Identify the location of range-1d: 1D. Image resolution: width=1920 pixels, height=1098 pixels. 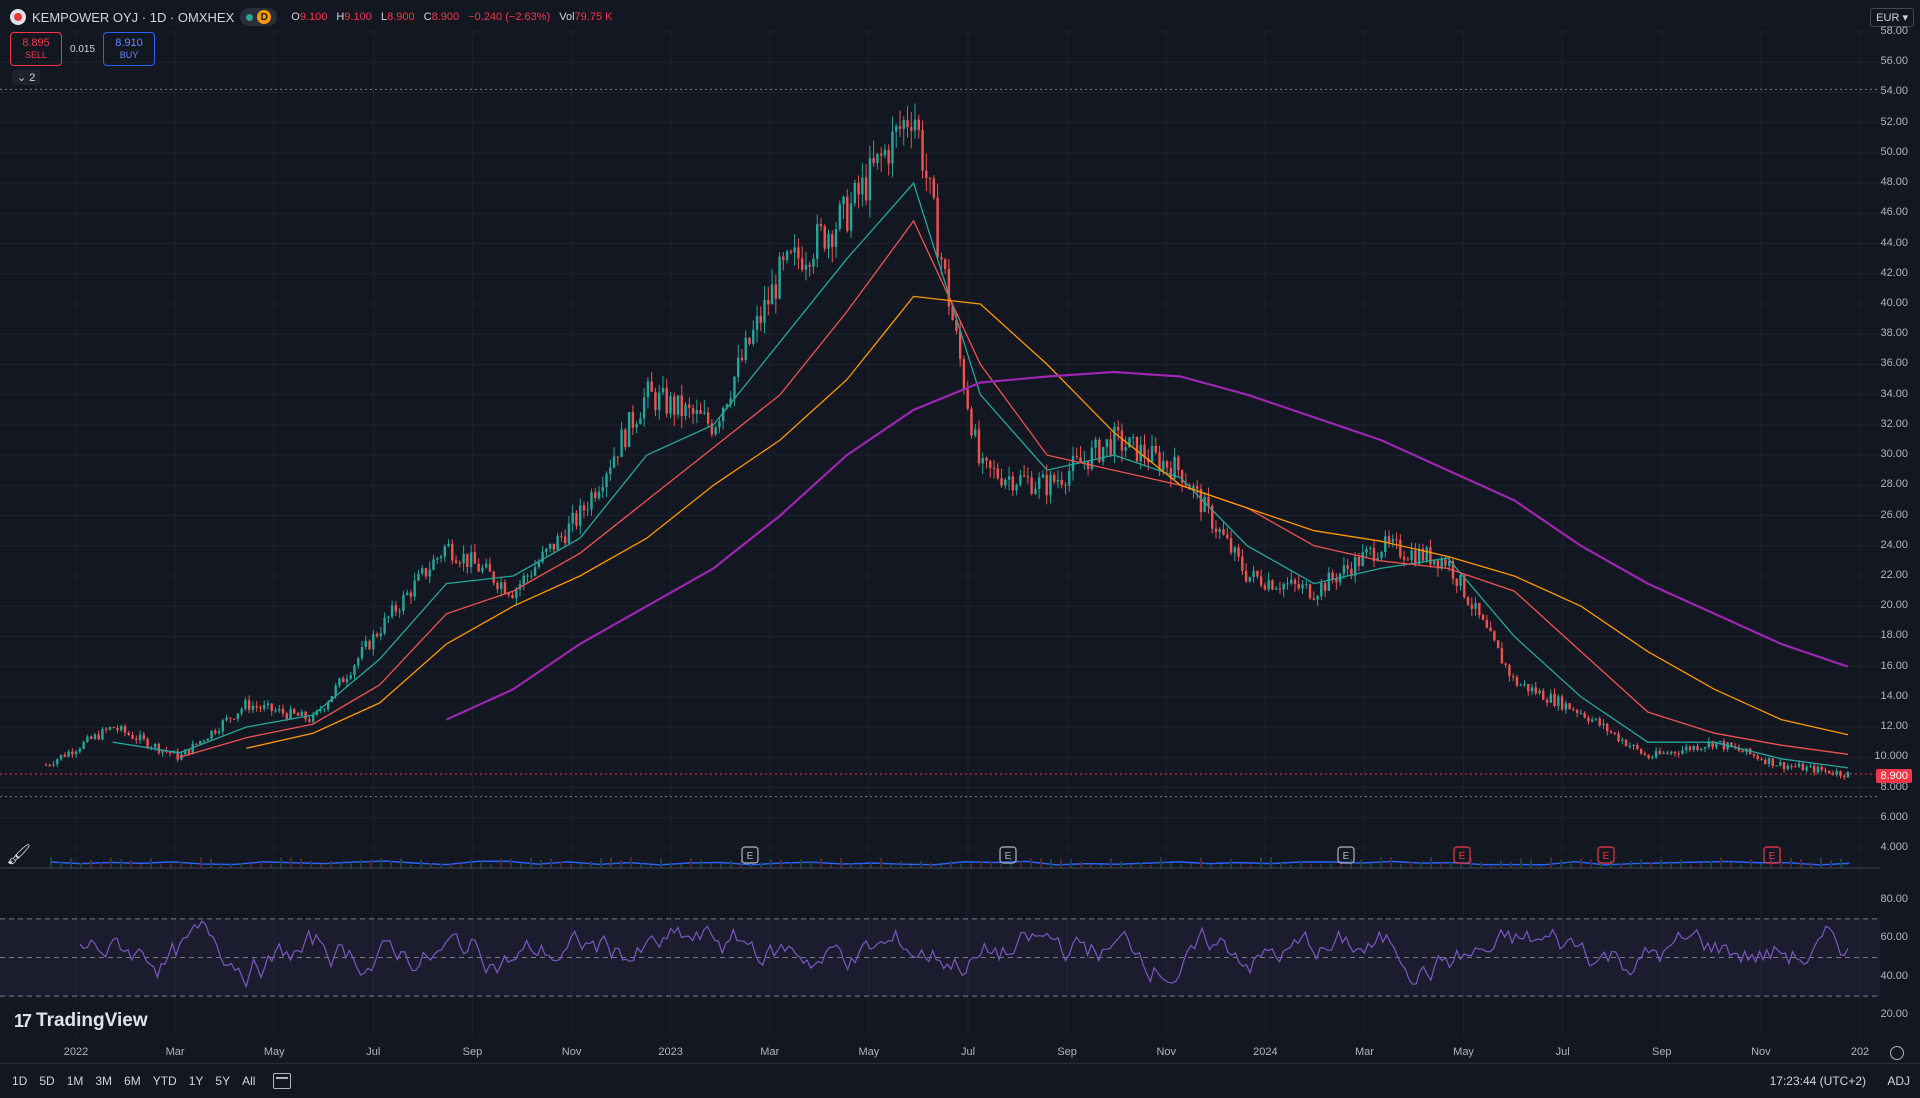
(20, 1081).